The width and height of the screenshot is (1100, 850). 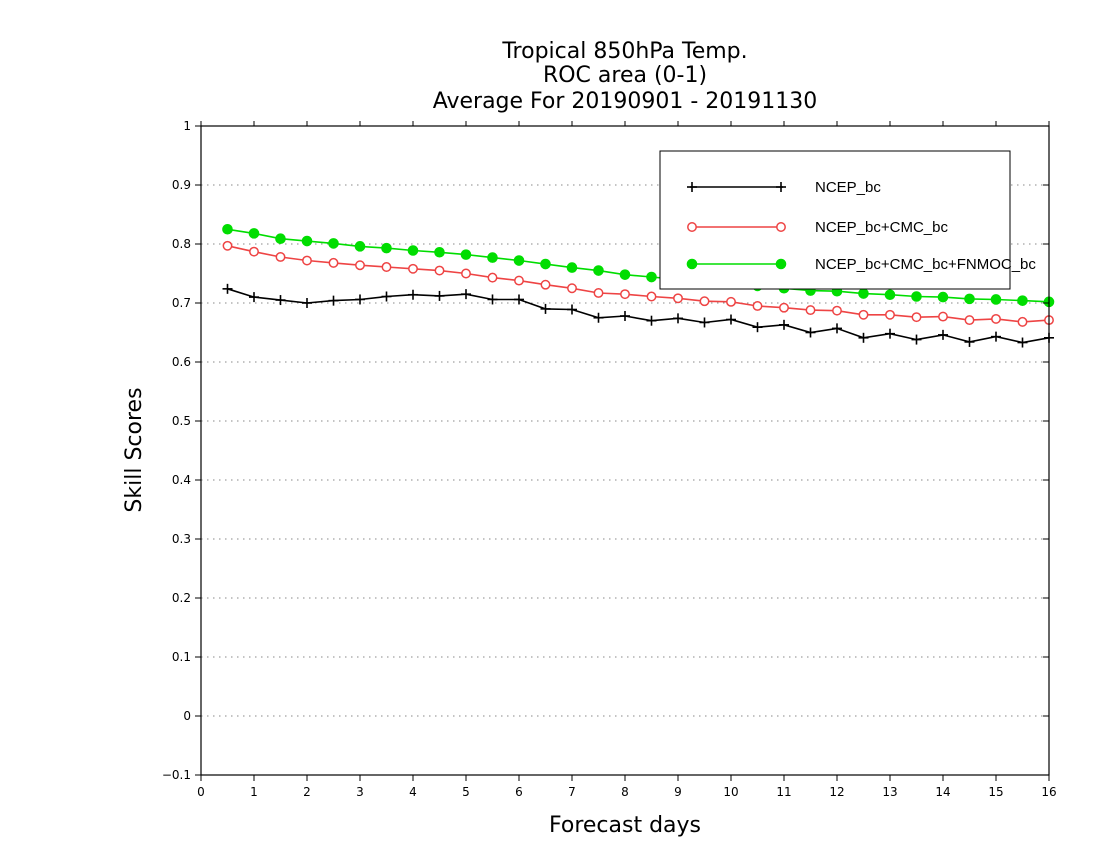 What do you see at coordinates (625, 75) in the screenshot?
I see `chart-title-line-2: ROC area (0-1)` at bounding box center [625, 75].